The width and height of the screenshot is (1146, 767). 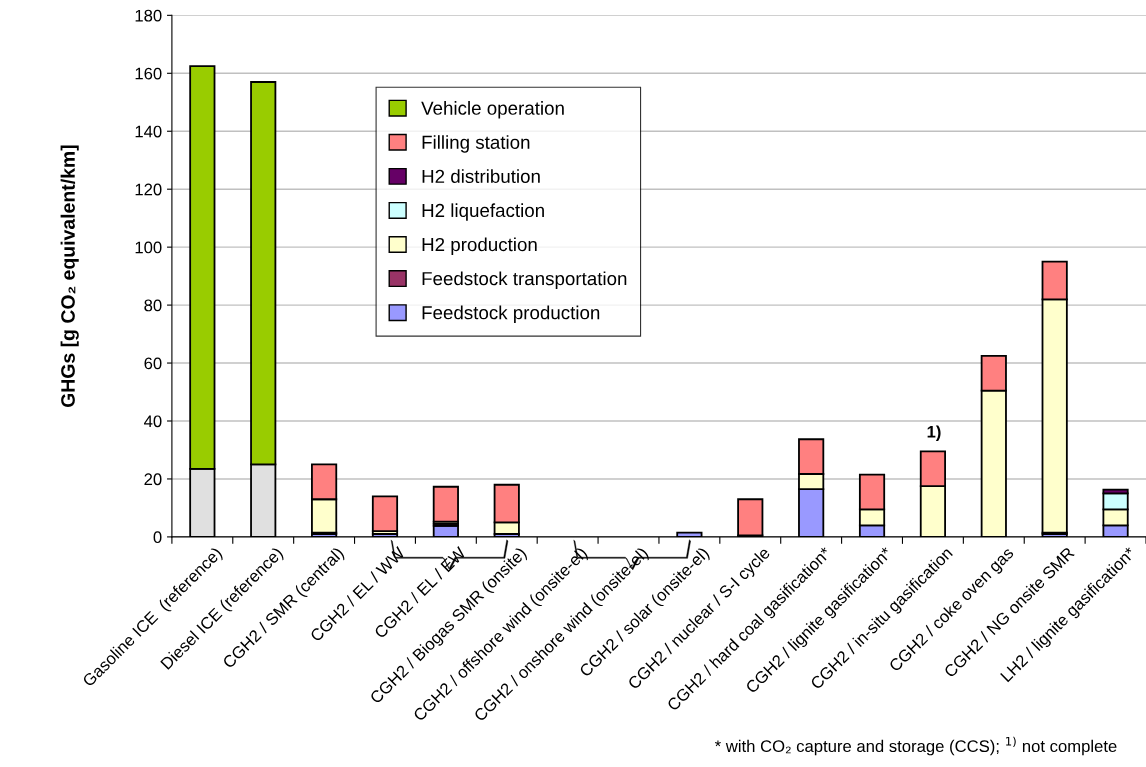 I want to click on legend-label: H2 distribution, so click(x=481, y=176).